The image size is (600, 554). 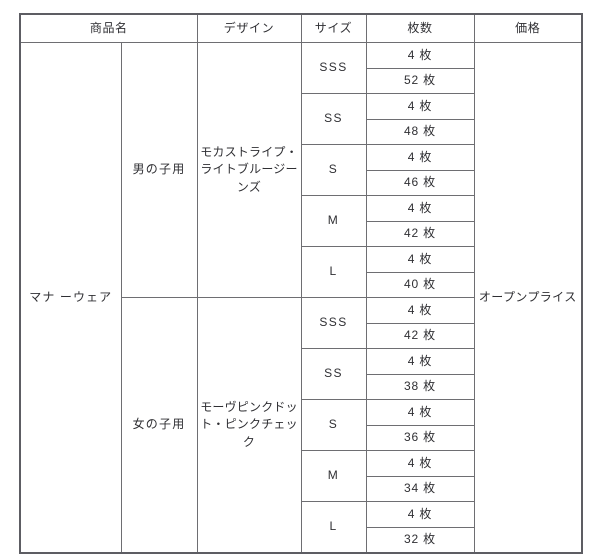 I want to click on header-design: デザイン, so click(x=249, y=28).